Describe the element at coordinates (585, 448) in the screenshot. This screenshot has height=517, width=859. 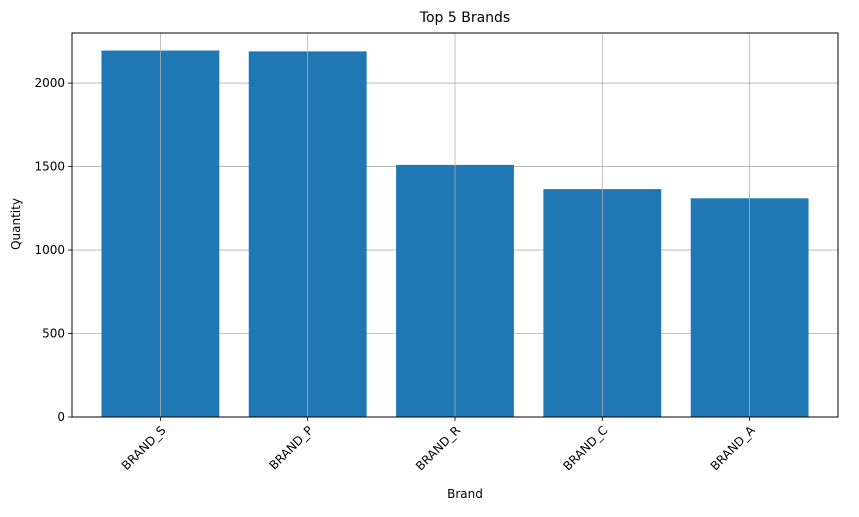
I see `x-tick-label: BRAND_C` at that location.